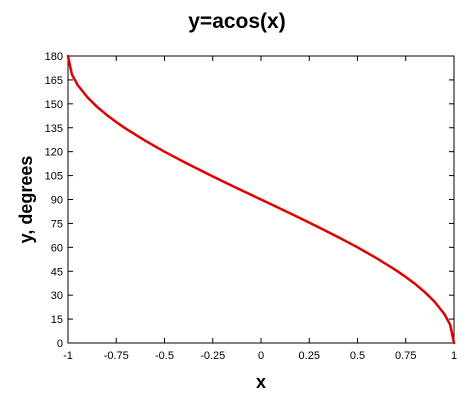 The height and width of the screenshot is (402, 474). What do you see at coordinates (57, 296) in the screenshot?
I see `y-tick-label: 30` at bounding box center [57, 296].